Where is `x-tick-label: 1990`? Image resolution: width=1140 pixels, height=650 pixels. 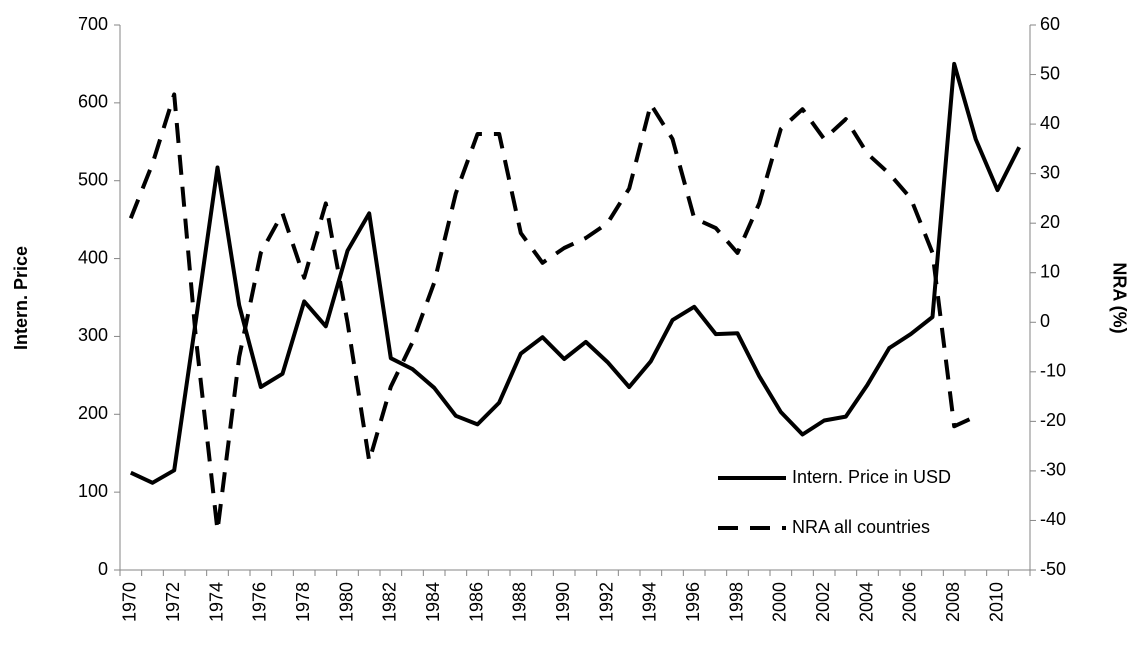 x-tick-label: 1990 is located at coordinates (563, 602).